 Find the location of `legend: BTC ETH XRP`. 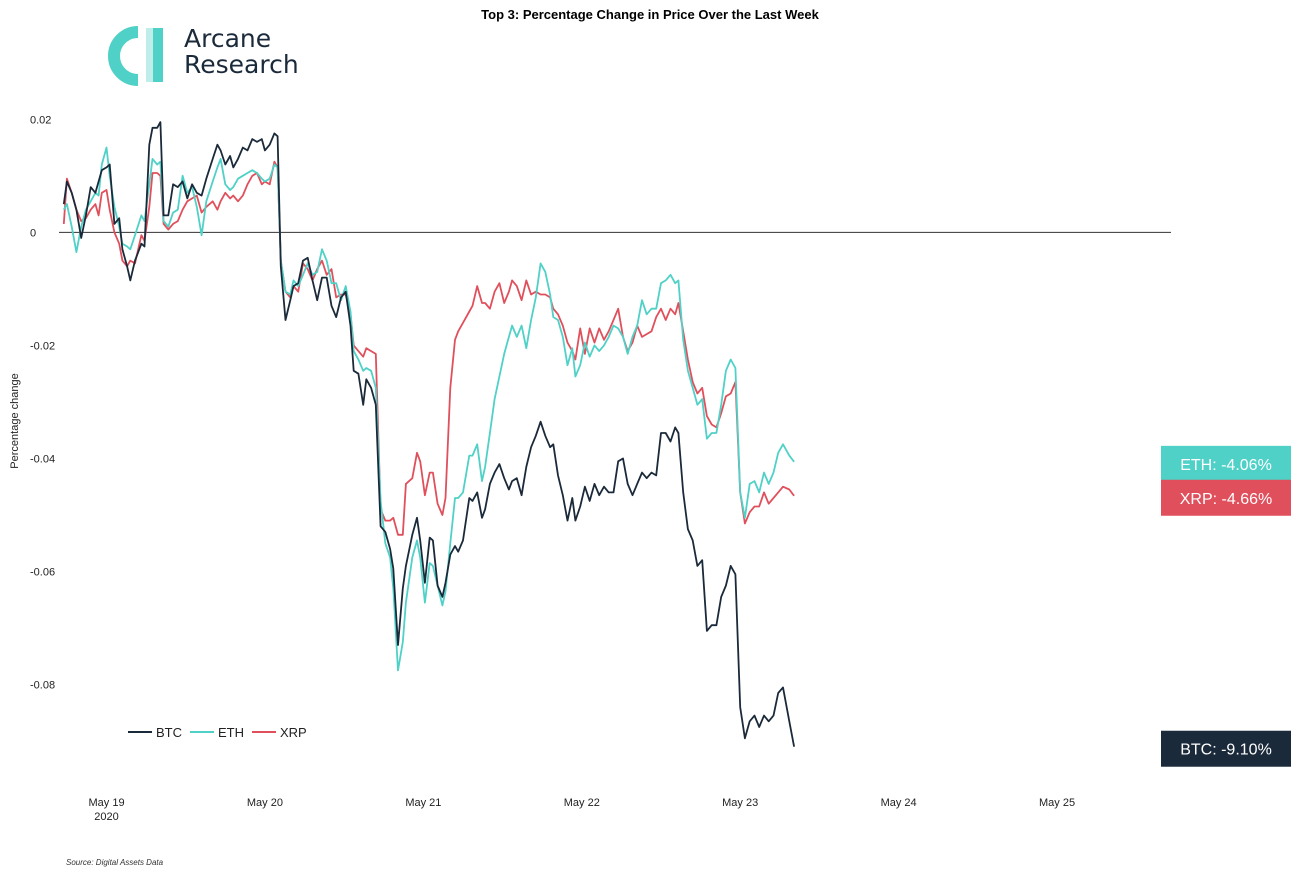

legend: BTC ETH XRP is located at coordinates (217, 732).